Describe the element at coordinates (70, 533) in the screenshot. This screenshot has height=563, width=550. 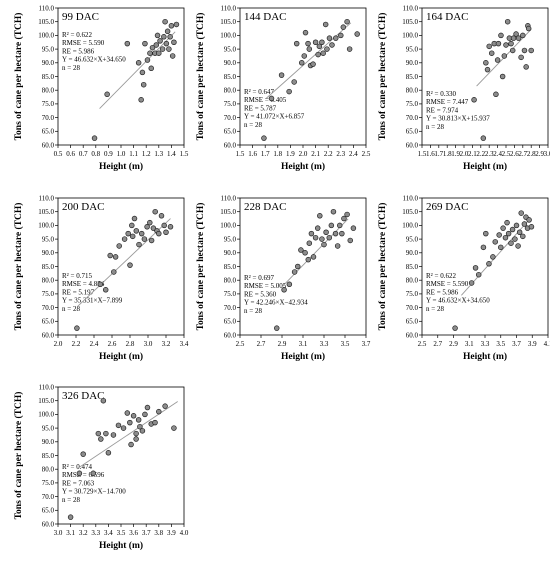
I see `x-tick-label: 3.1` at that location.